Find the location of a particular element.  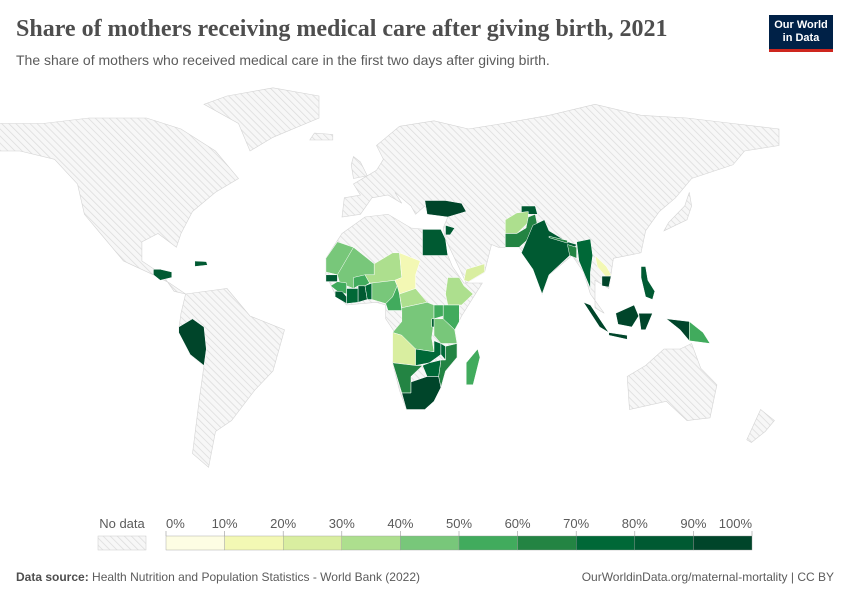

owid-logo: Our World in Data is located at coordinates (801, 33).